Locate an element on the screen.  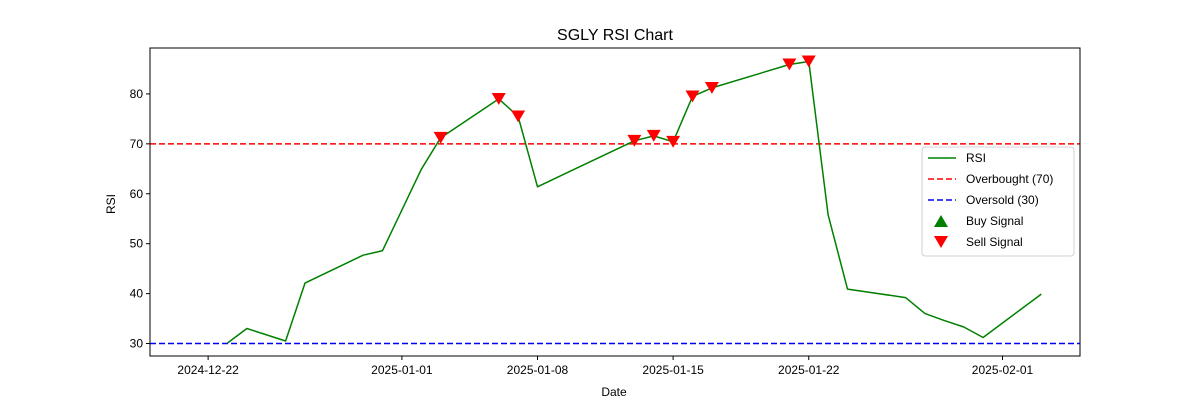
y-tick-label: 30 is located at coordinates (137, 344).